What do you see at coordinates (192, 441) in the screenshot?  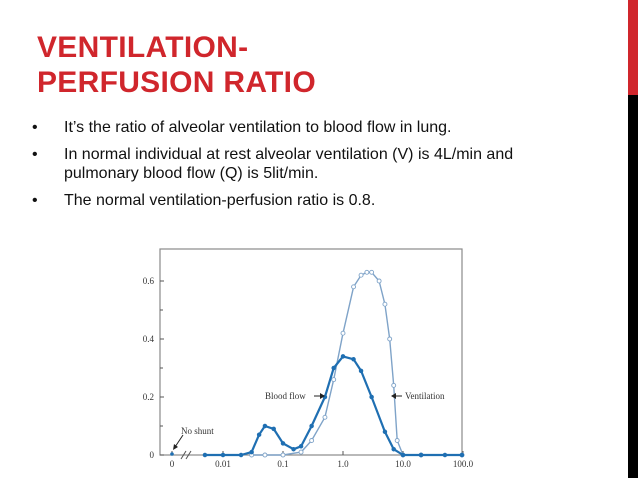 I see `no-shunt-annotation: No shunt` at bounding box center [192, 441].